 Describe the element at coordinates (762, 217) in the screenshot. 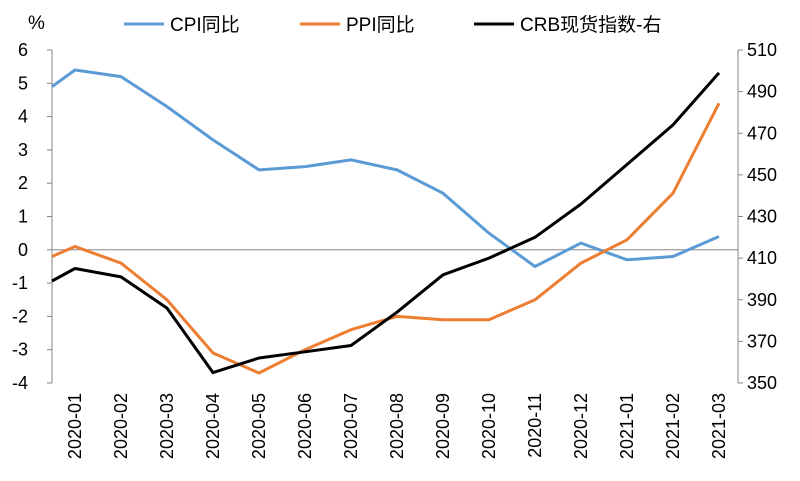

I see `right-tick-label: 430` at that location.